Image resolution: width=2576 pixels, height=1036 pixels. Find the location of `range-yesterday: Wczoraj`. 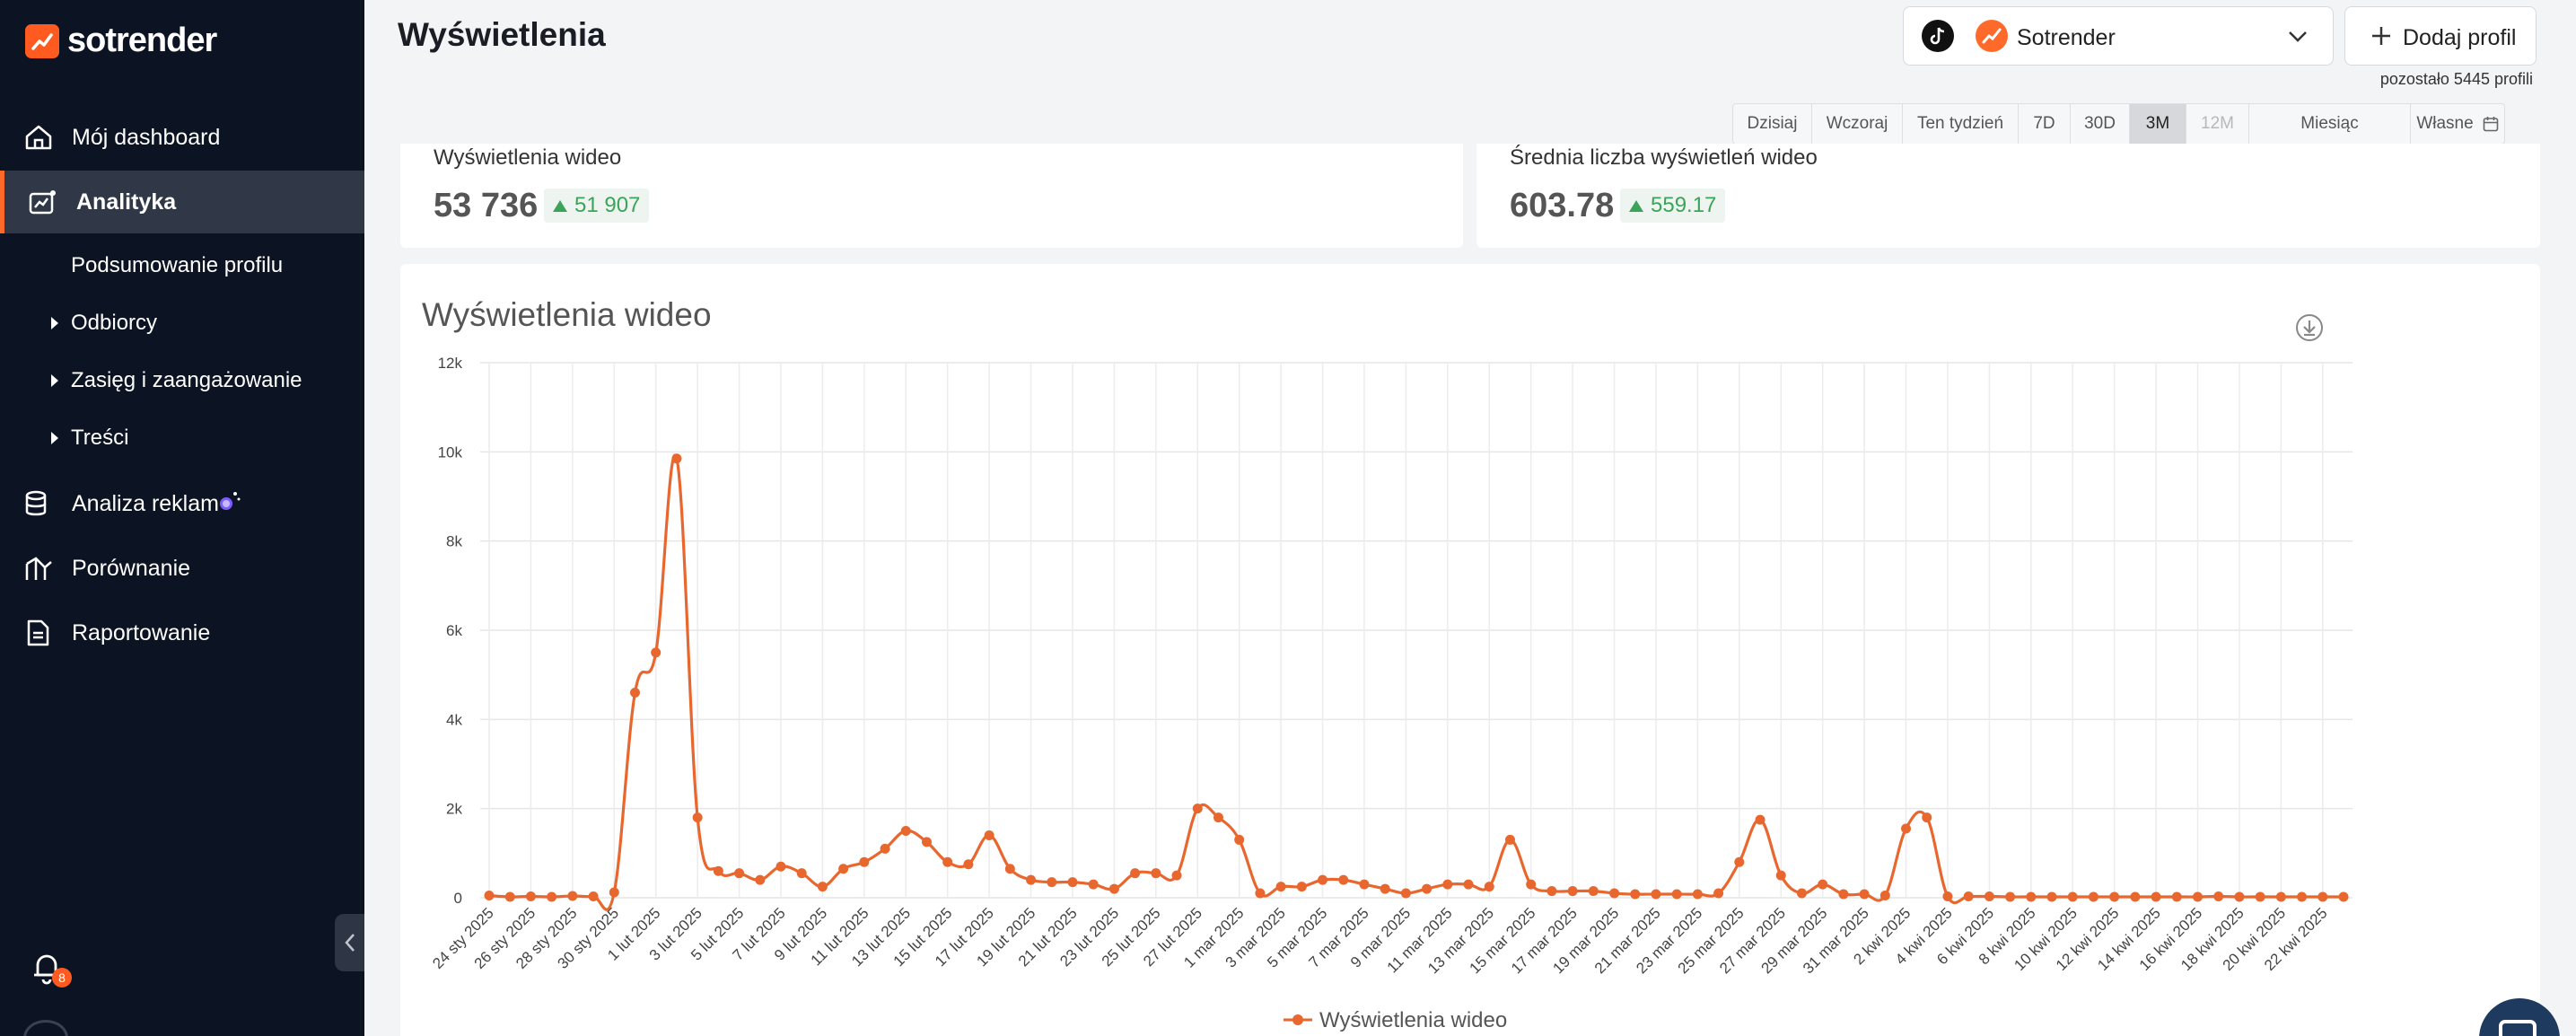

range-yesterday: Wczoraj is located at coordinates (1857, 124).